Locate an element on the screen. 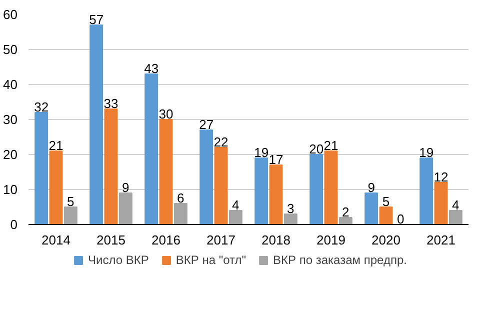 The width and height of the screenshot is (500, 329). x-tick-label: 2021 is located at coordinates (441, 240).